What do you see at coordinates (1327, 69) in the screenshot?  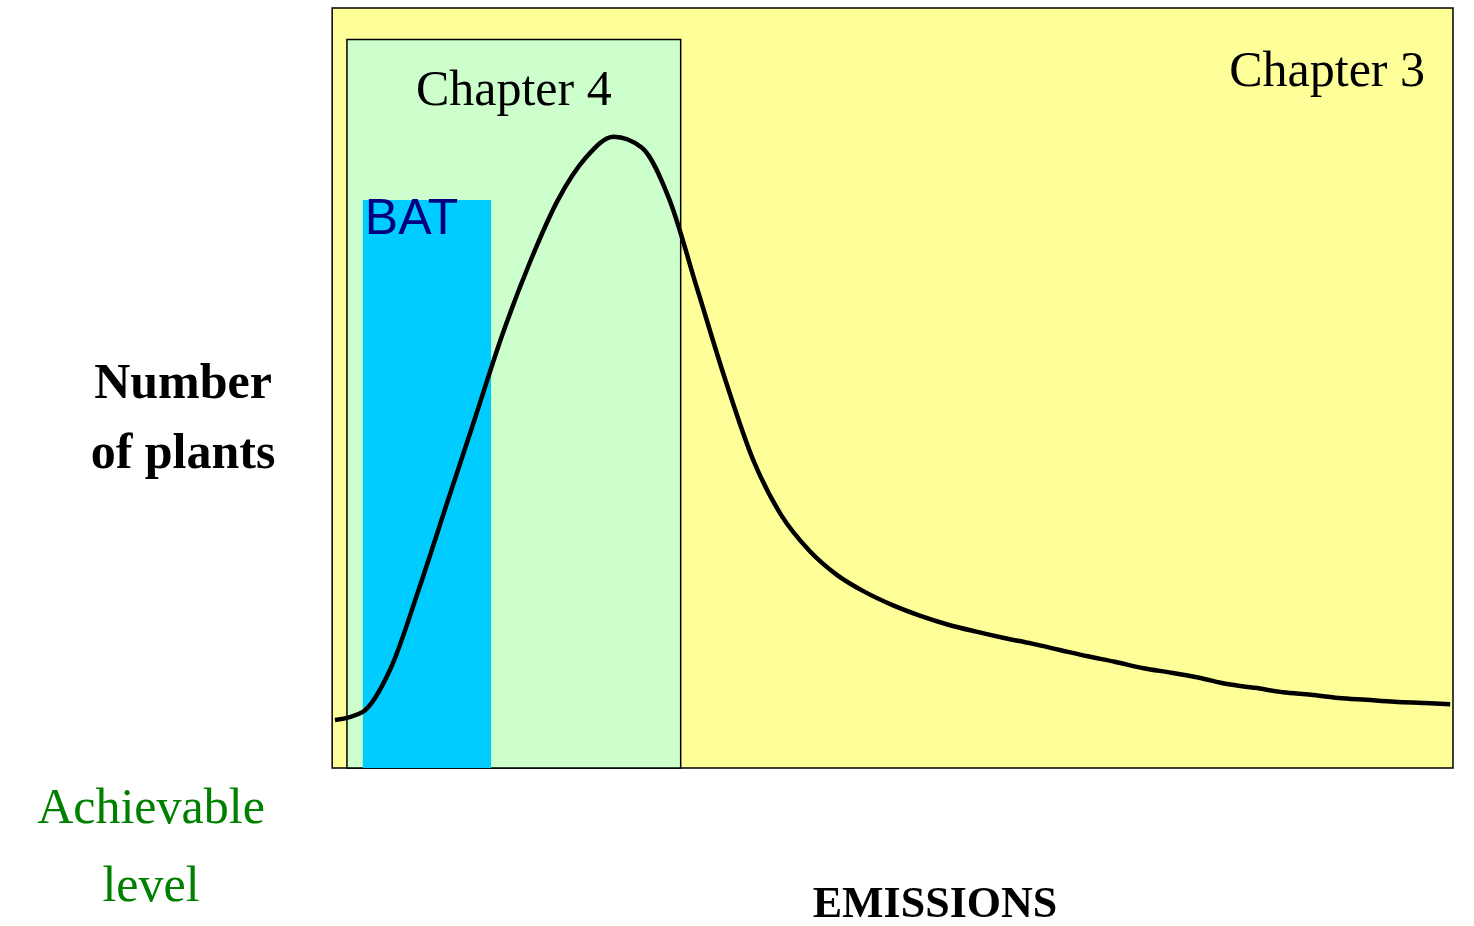 I see `text: Chapter 3` at bounding box center [1327, 69].